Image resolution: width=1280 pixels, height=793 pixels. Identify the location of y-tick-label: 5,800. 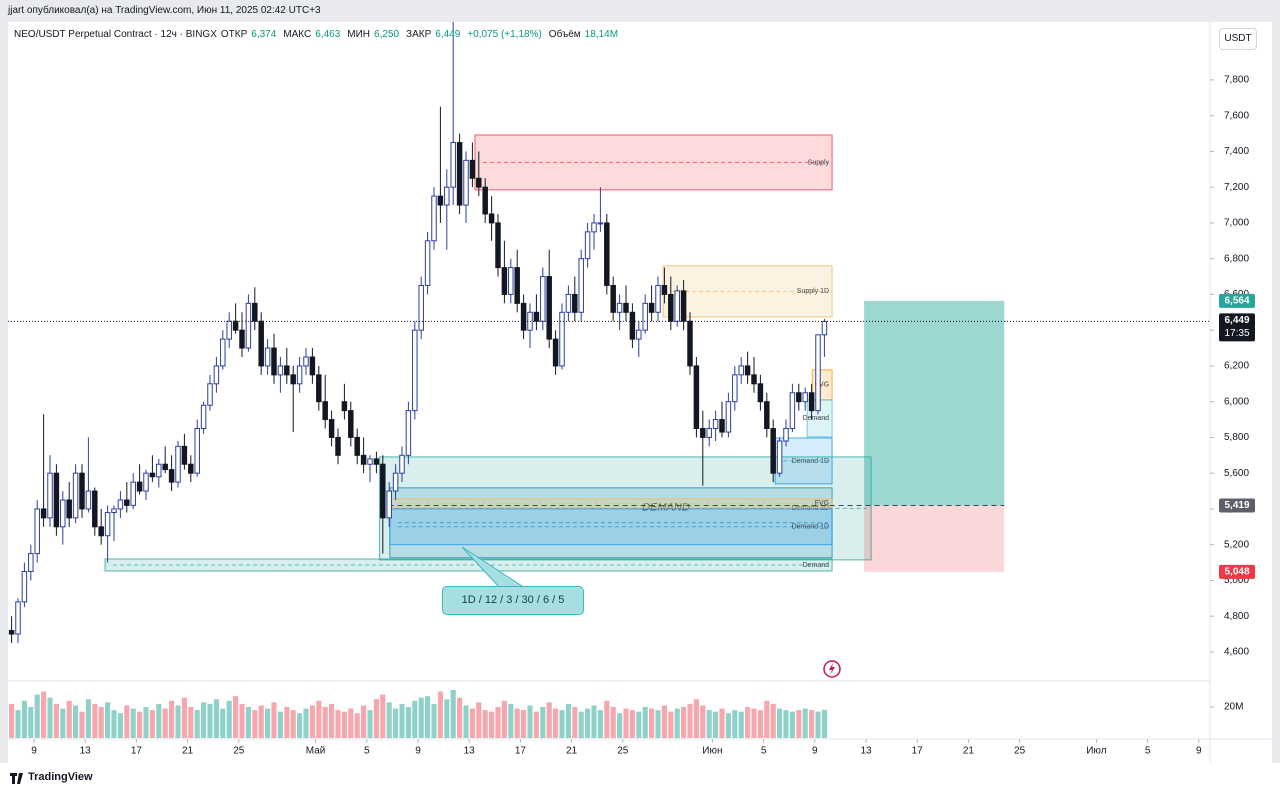
(1236, 437).